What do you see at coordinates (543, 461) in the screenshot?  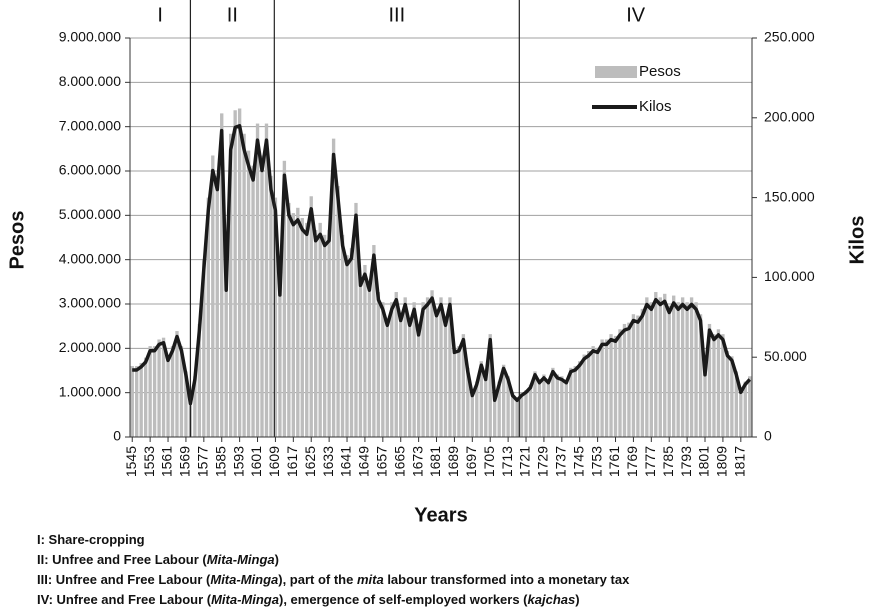 I see `x-tick-label: 1729` at bounding box center [543, 461].